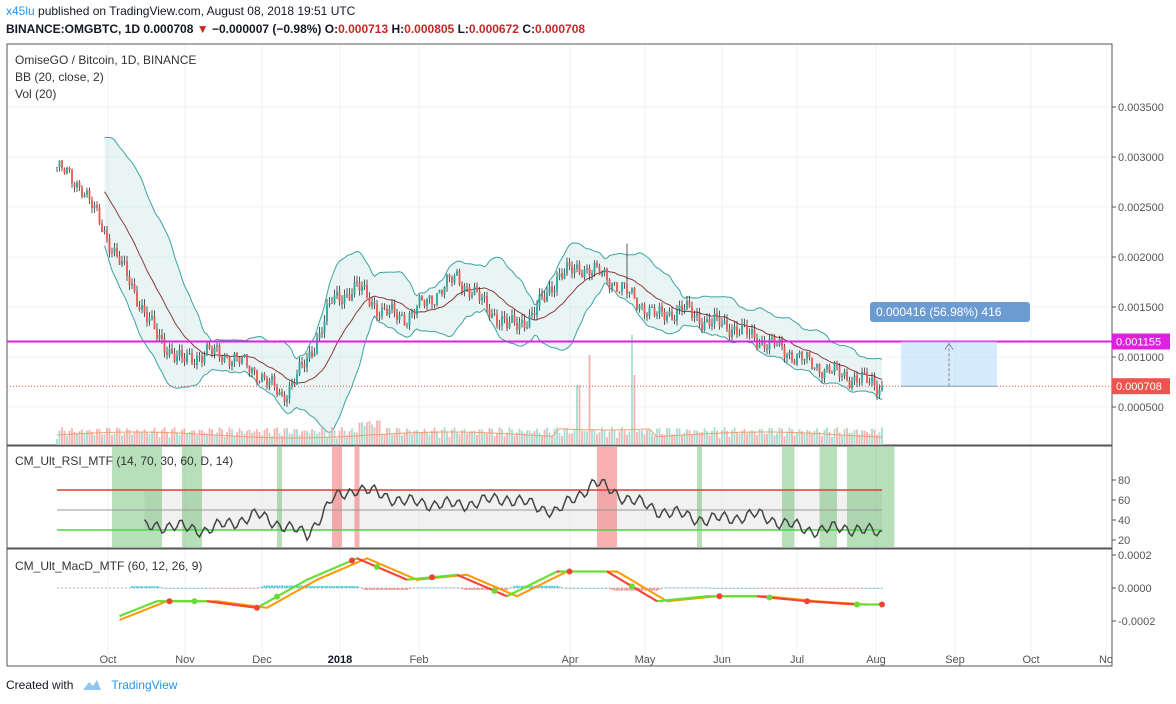  I want to click on symbol-label: BINANCE:OMGBTC, 1D, so click(73, 29).